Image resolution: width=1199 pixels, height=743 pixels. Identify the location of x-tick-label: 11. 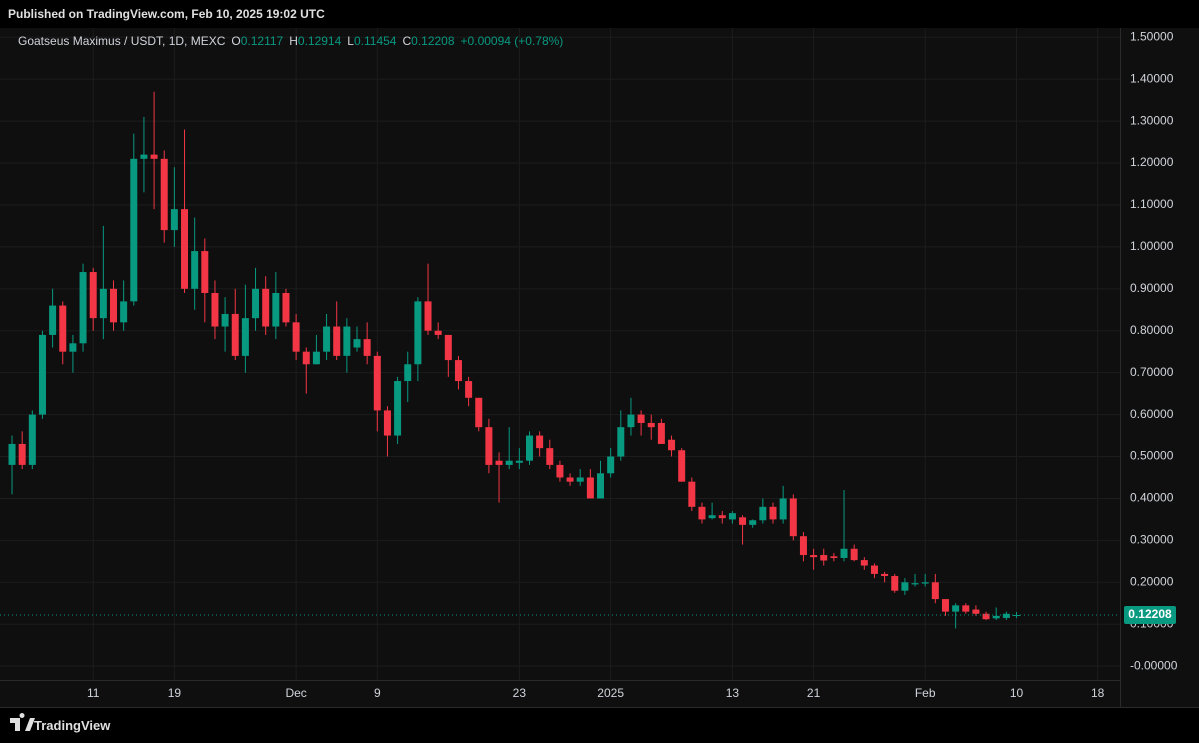
(93, 693).